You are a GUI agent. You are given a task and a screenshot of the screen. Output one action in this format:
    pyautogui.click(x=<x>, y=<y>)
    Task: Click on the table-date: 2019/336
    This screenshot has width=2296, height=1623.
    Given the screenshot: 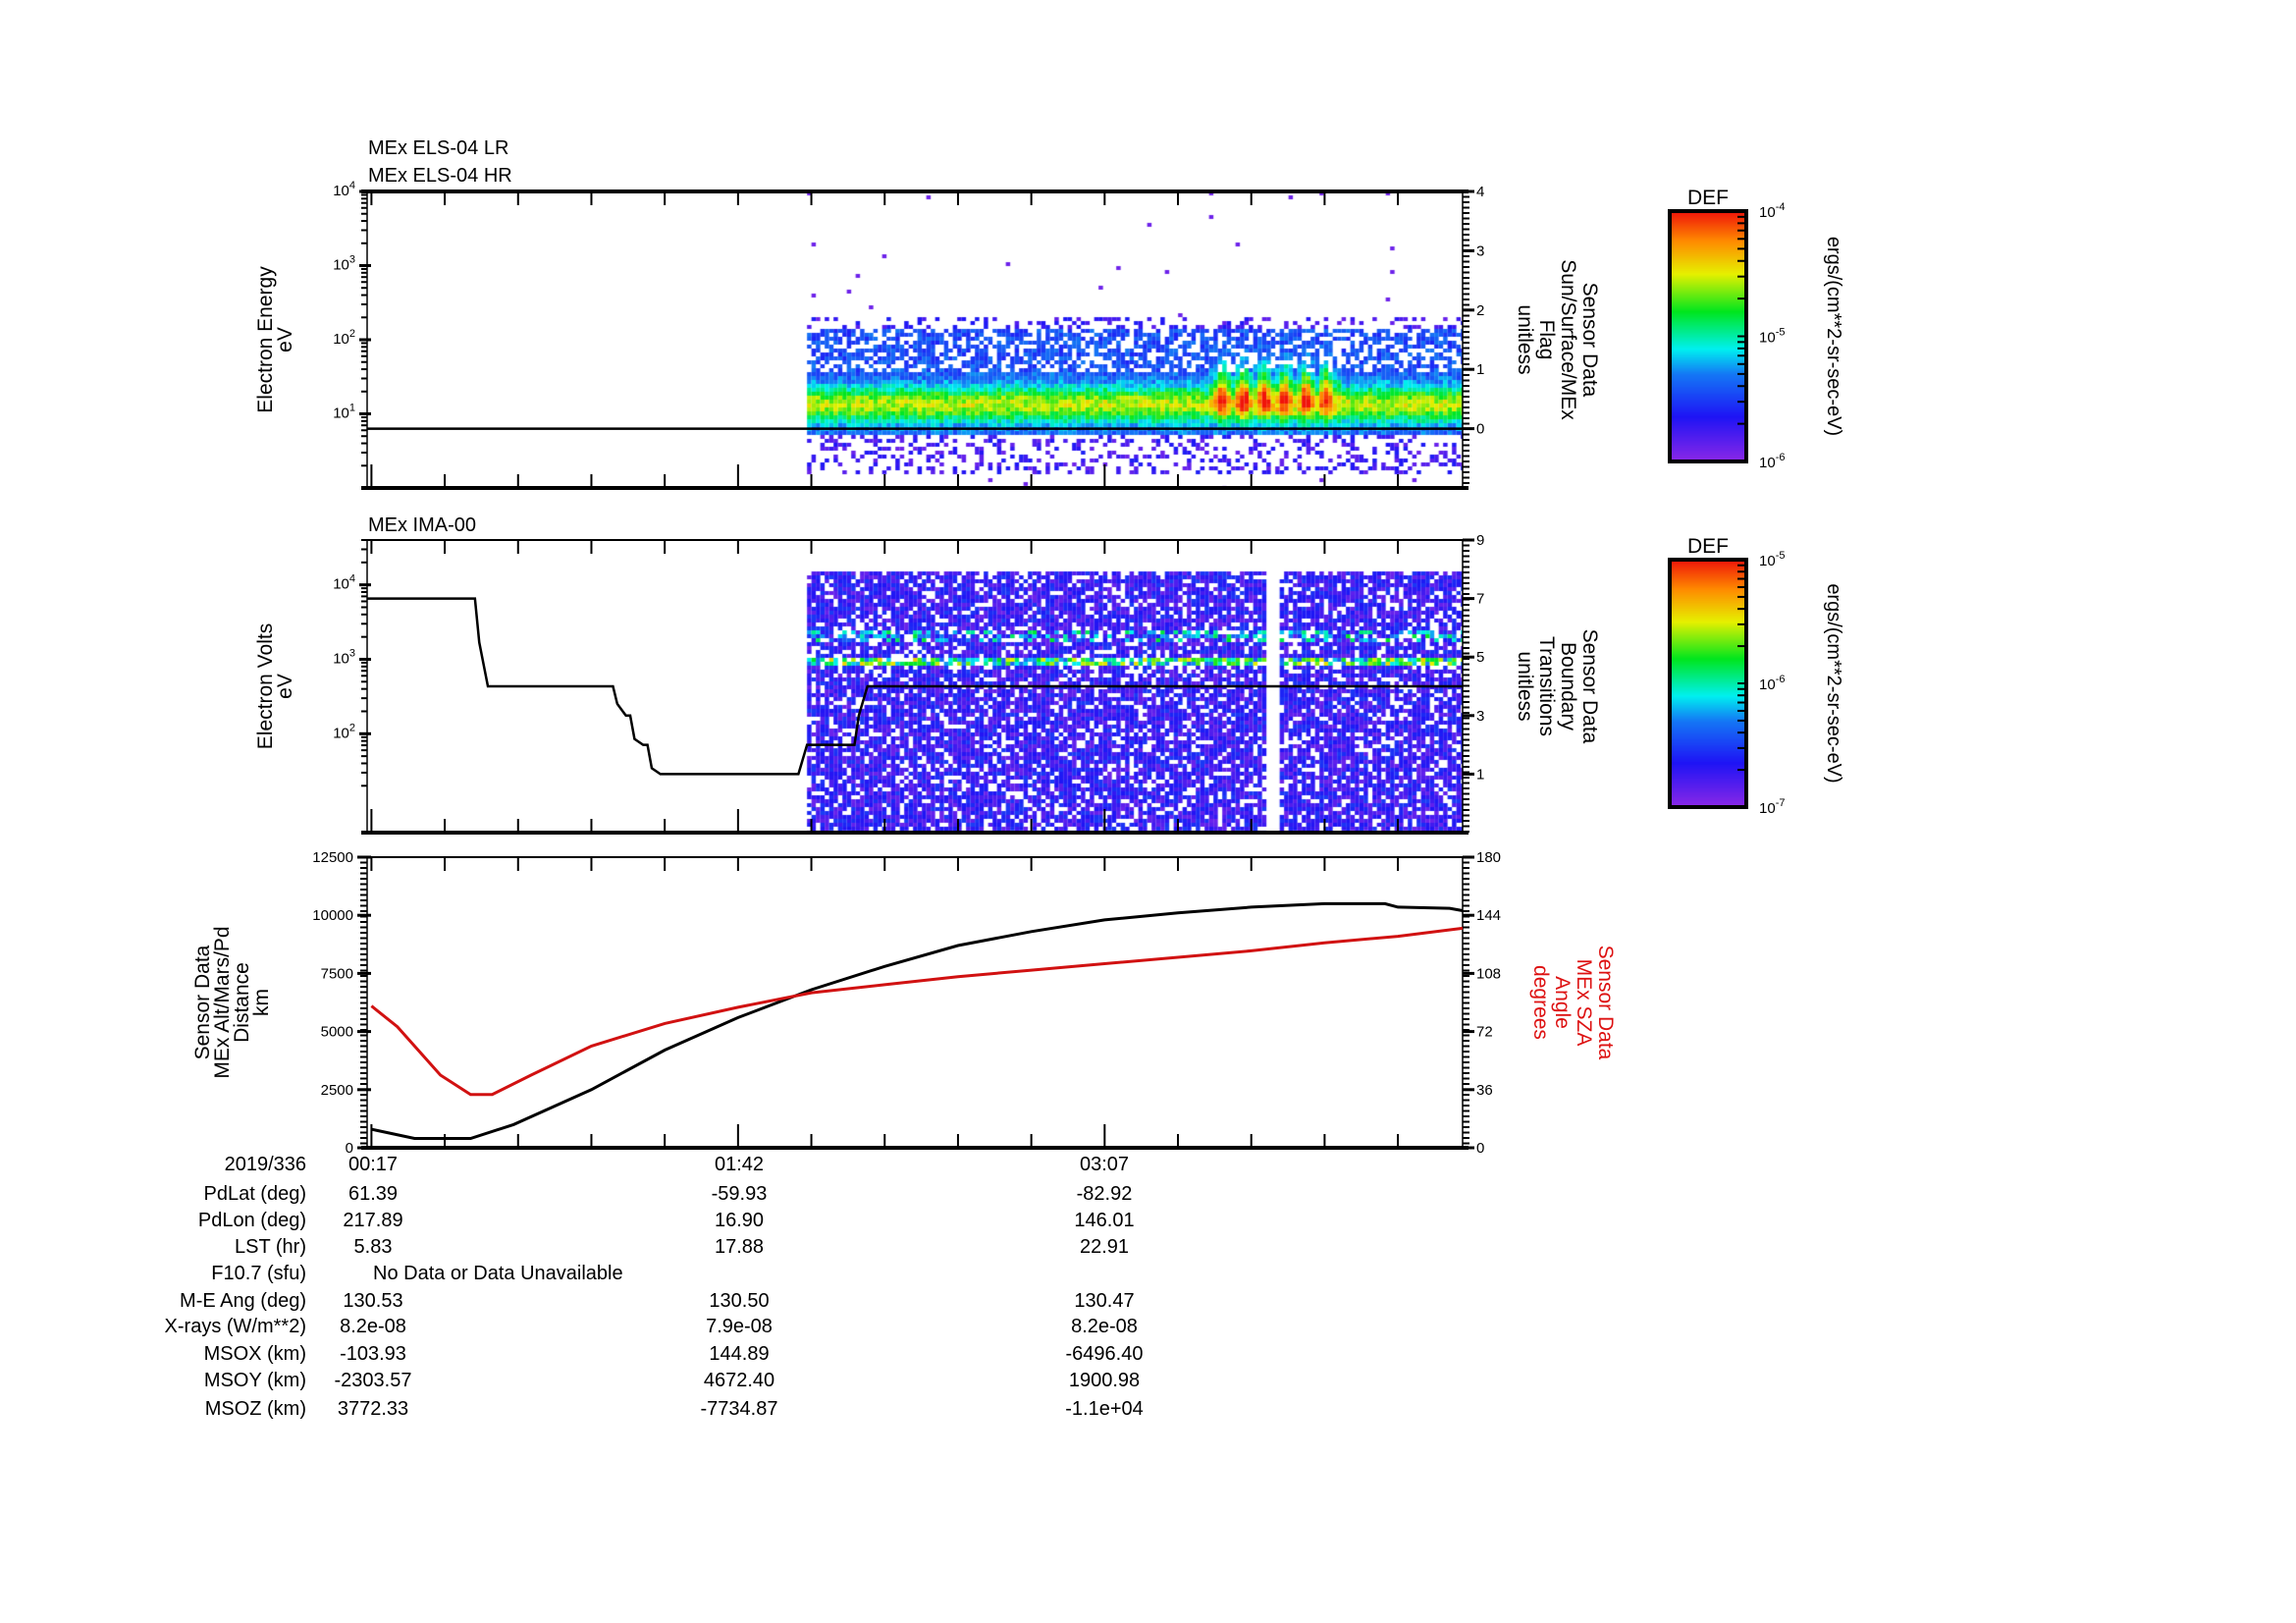 What is the action you would take?
    pyautogui.click(x=265, y=1164)
    